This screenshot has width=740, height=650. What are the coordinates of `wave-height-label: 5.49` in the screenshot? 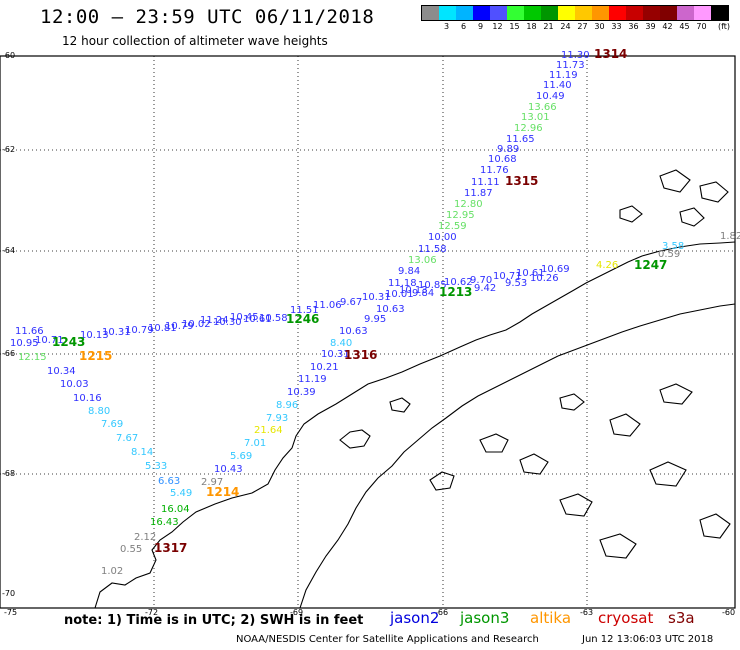 It's located at (181, 493).